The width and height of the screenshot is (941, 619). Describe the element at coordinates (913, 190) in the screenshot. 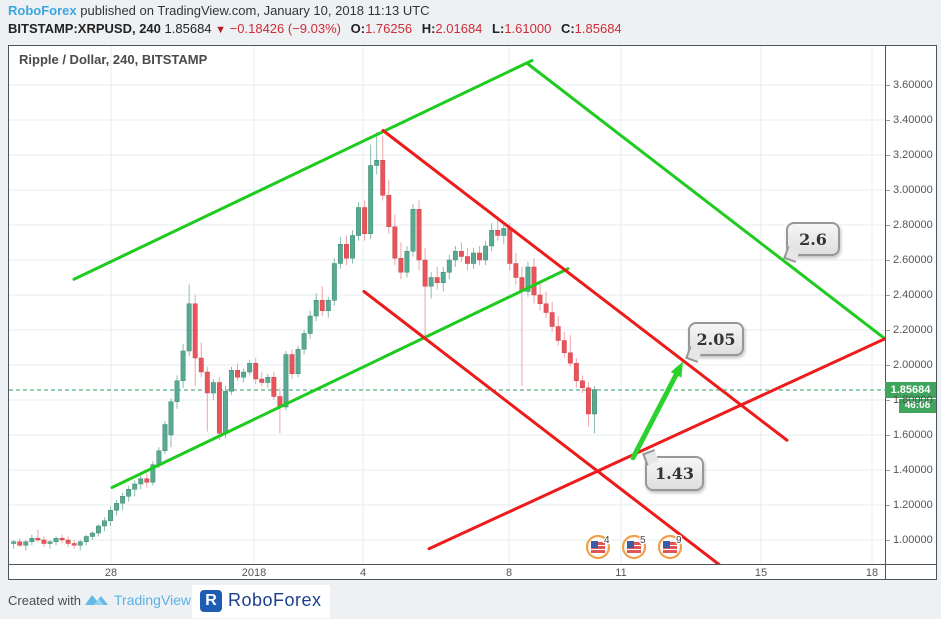

I see `price-axis-label: 3.00000` at that location.